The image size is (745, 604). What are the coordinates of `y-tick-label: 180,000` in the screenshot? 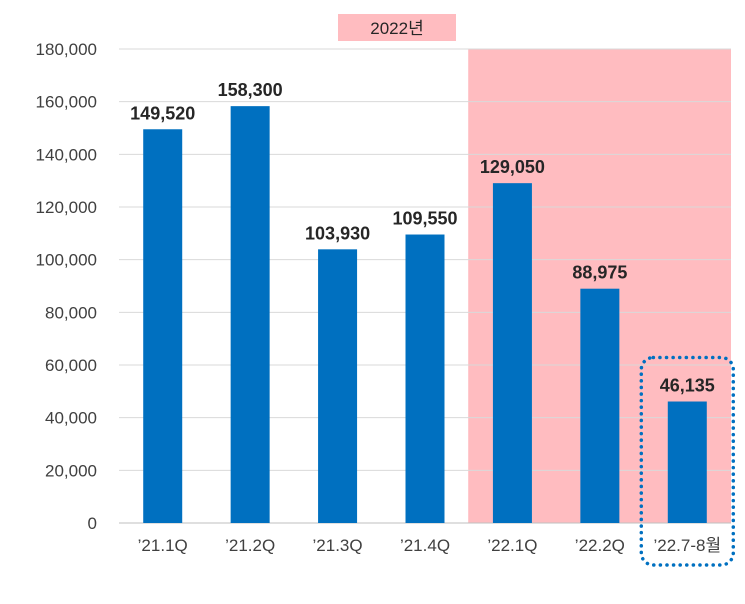 It's located at (66, 49).